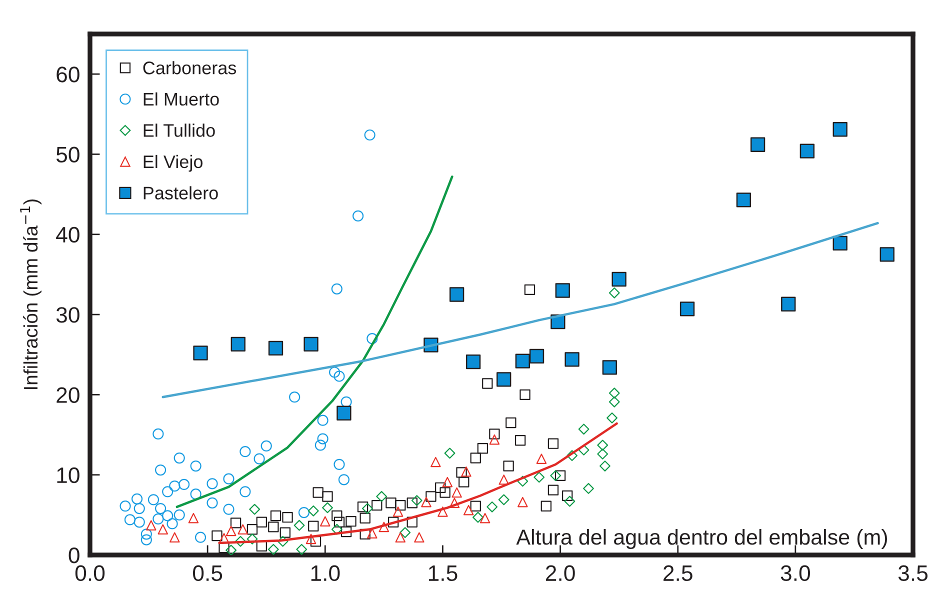  Describe the element at coordinates (207, 573) in the screenshot. I see `x-tick-label: 0.5` at that location.